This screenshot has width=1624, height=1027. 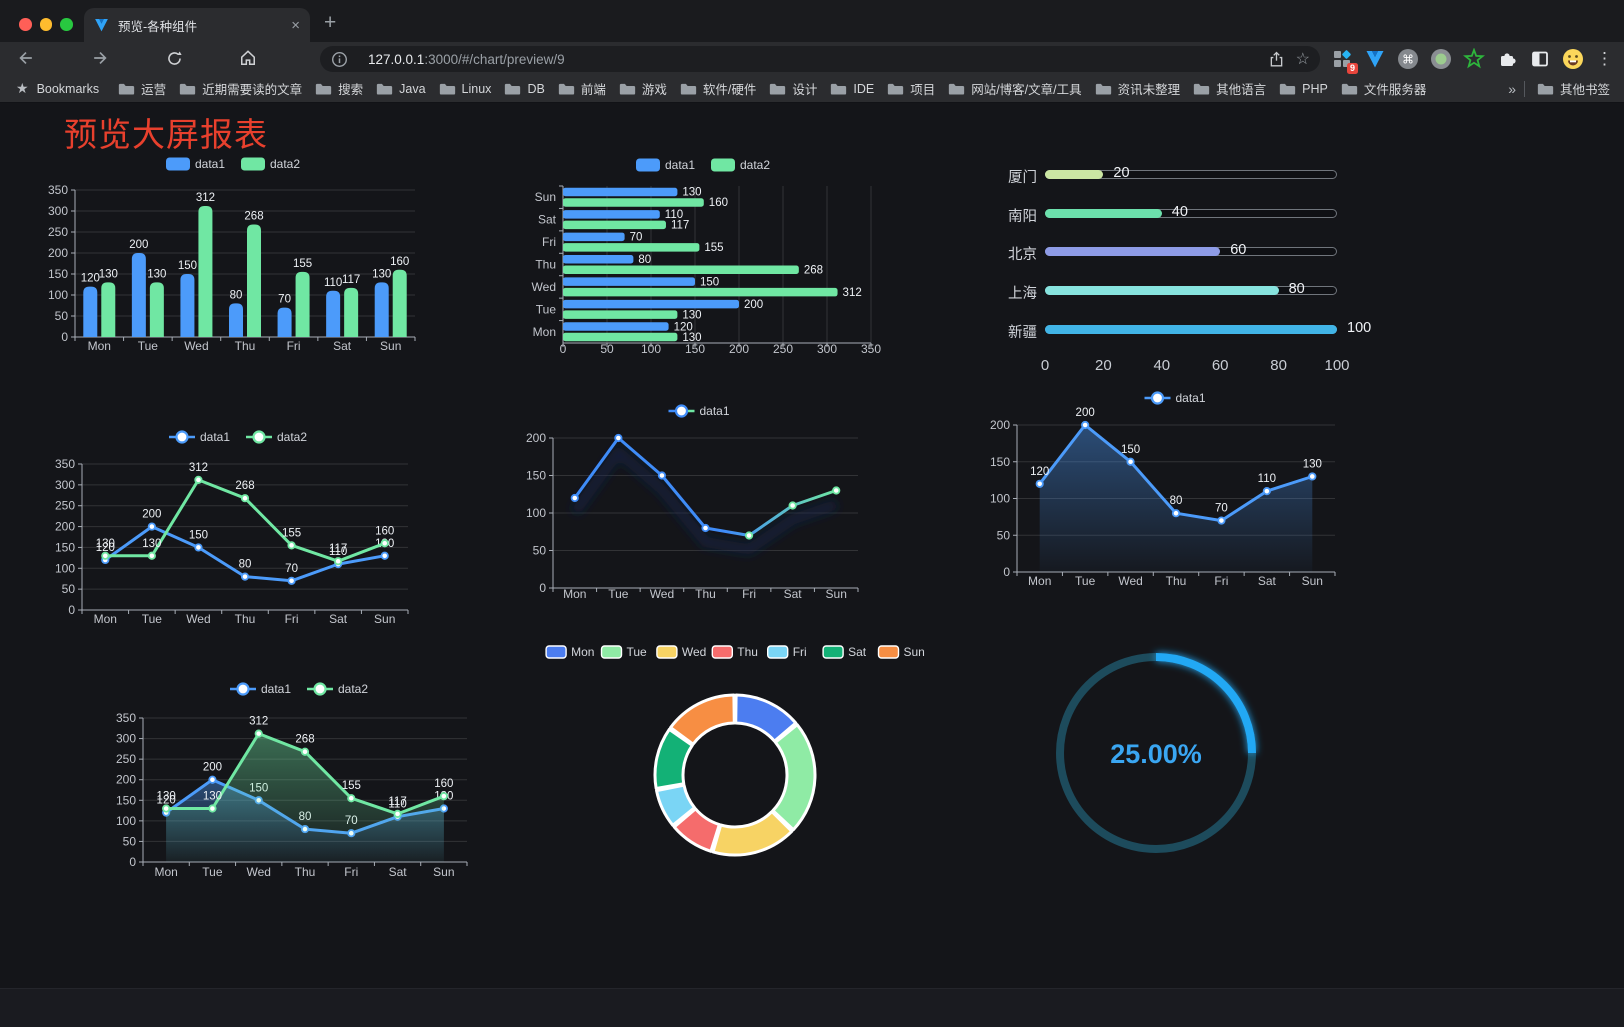 What do you see at coordinates (1022, 333) in the screenshot?
I see `progress-label: 新疆` at bounding box center [1022, 333].